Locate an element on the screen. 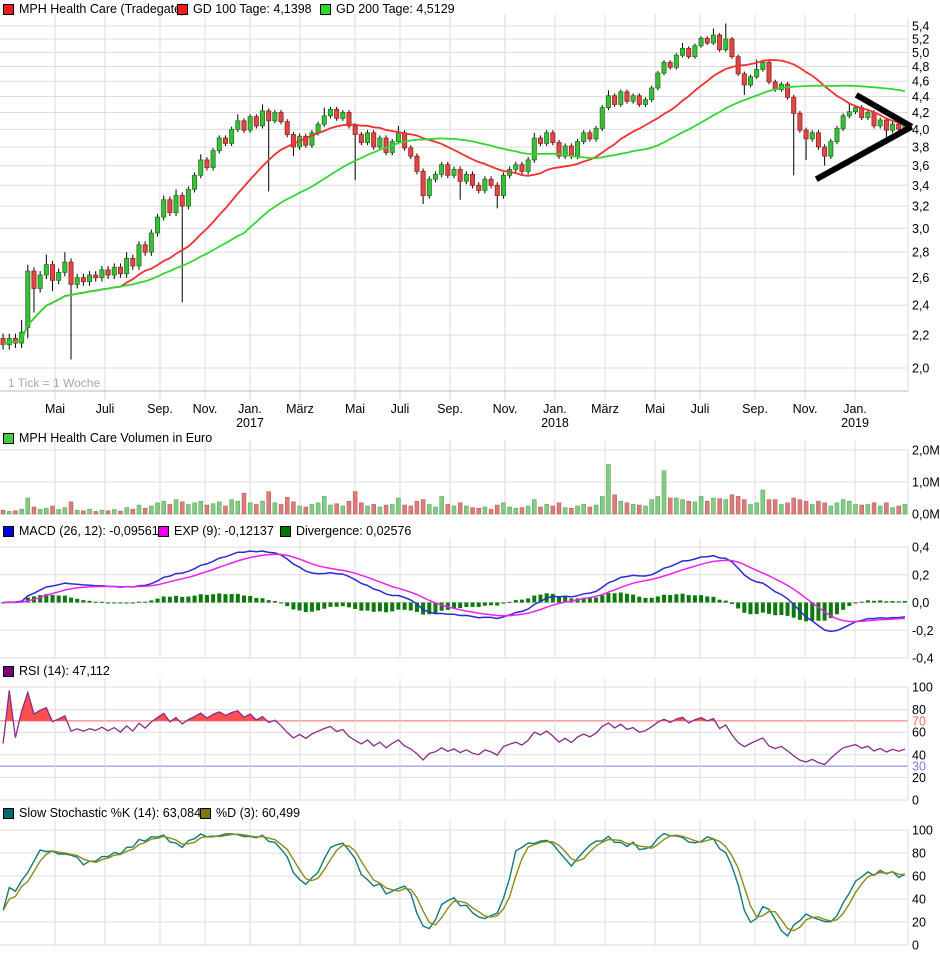 This screenshot has height=958, width=940. legend-item-divergence: Divergence: 0,02576 is located at coordinates (345, 531).